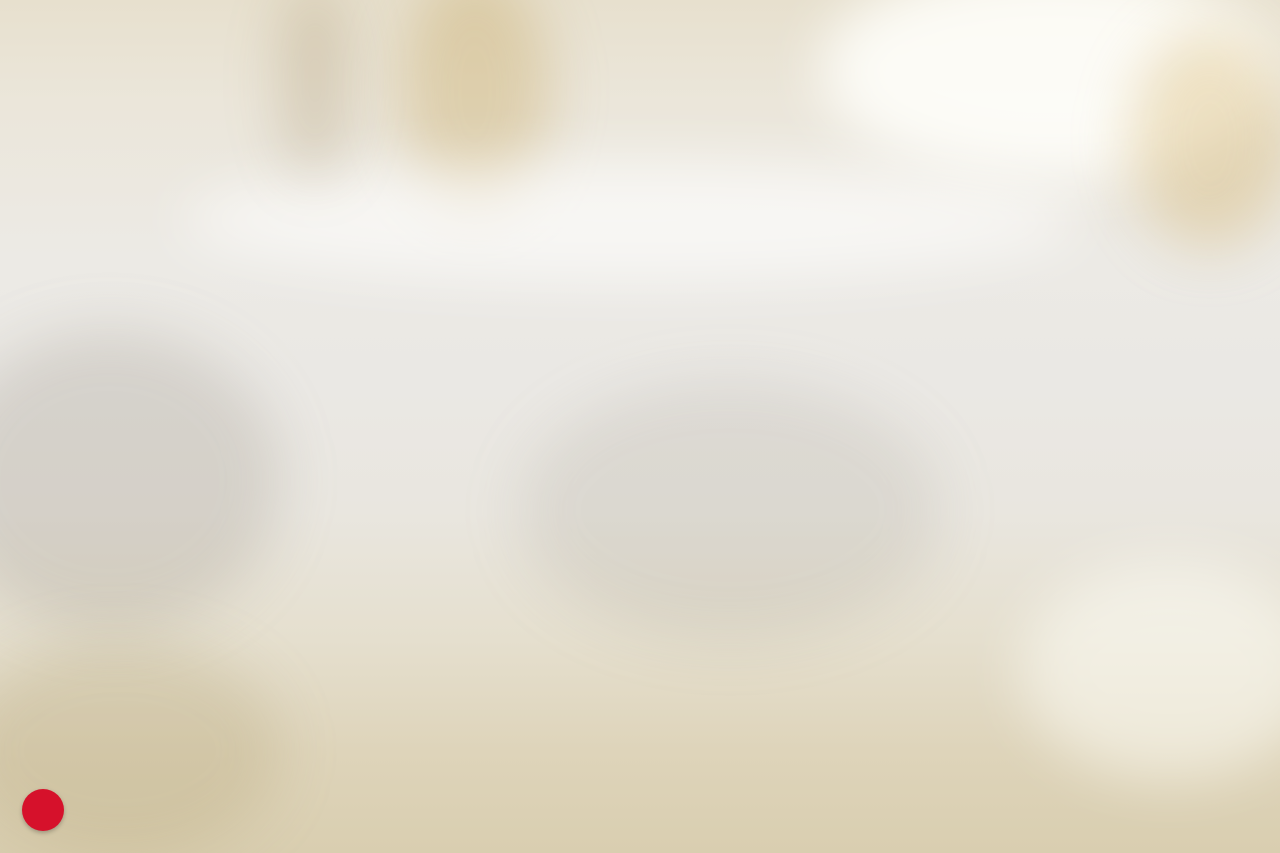 This screenshot has height=853, width=1280. I want to click on largus-logo, so click(43, 810).